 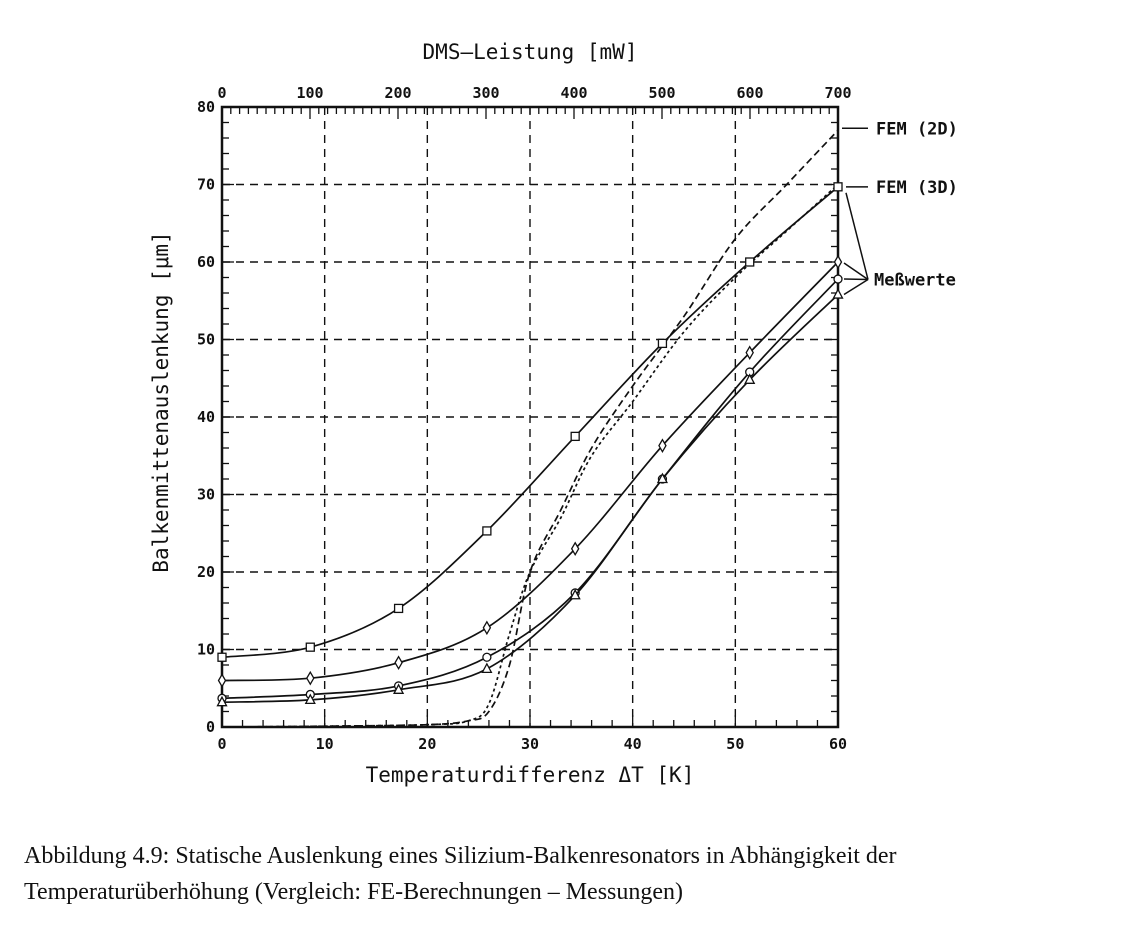 I want to click on x-tick-label: 50, so click(x=735, y=744).